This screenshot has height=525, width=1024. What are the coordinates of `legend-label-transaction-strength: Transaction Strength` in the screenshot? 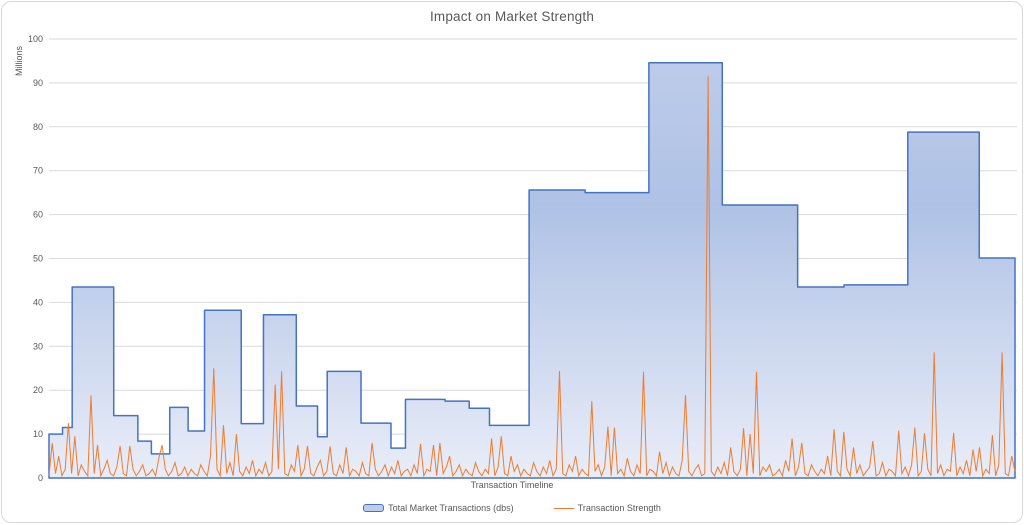 It's located at (619, 508).